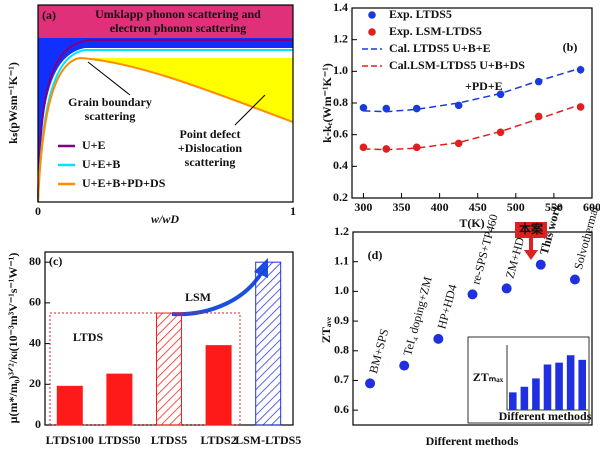  Describe the element at coordinates (49, 15) in the screenshot. I see `panel-label: (a)` at that location.